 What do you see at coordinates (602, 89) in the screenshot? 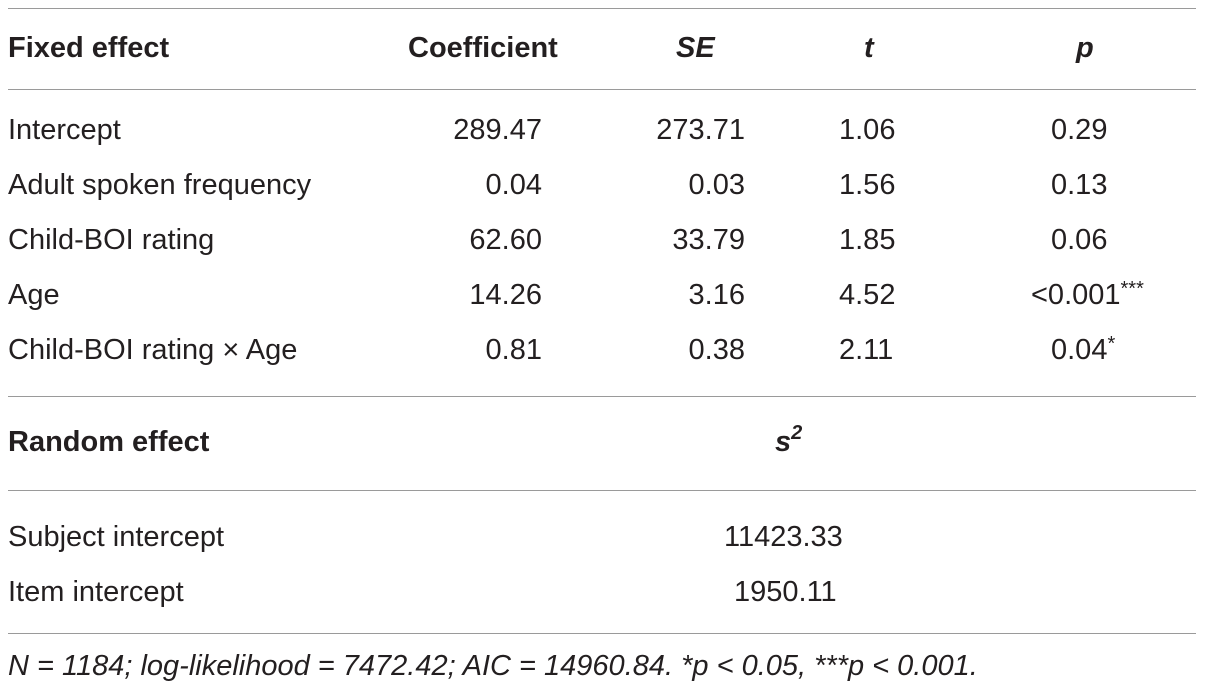
I see `fixed-header-rule` at bounding box center [602, 89].